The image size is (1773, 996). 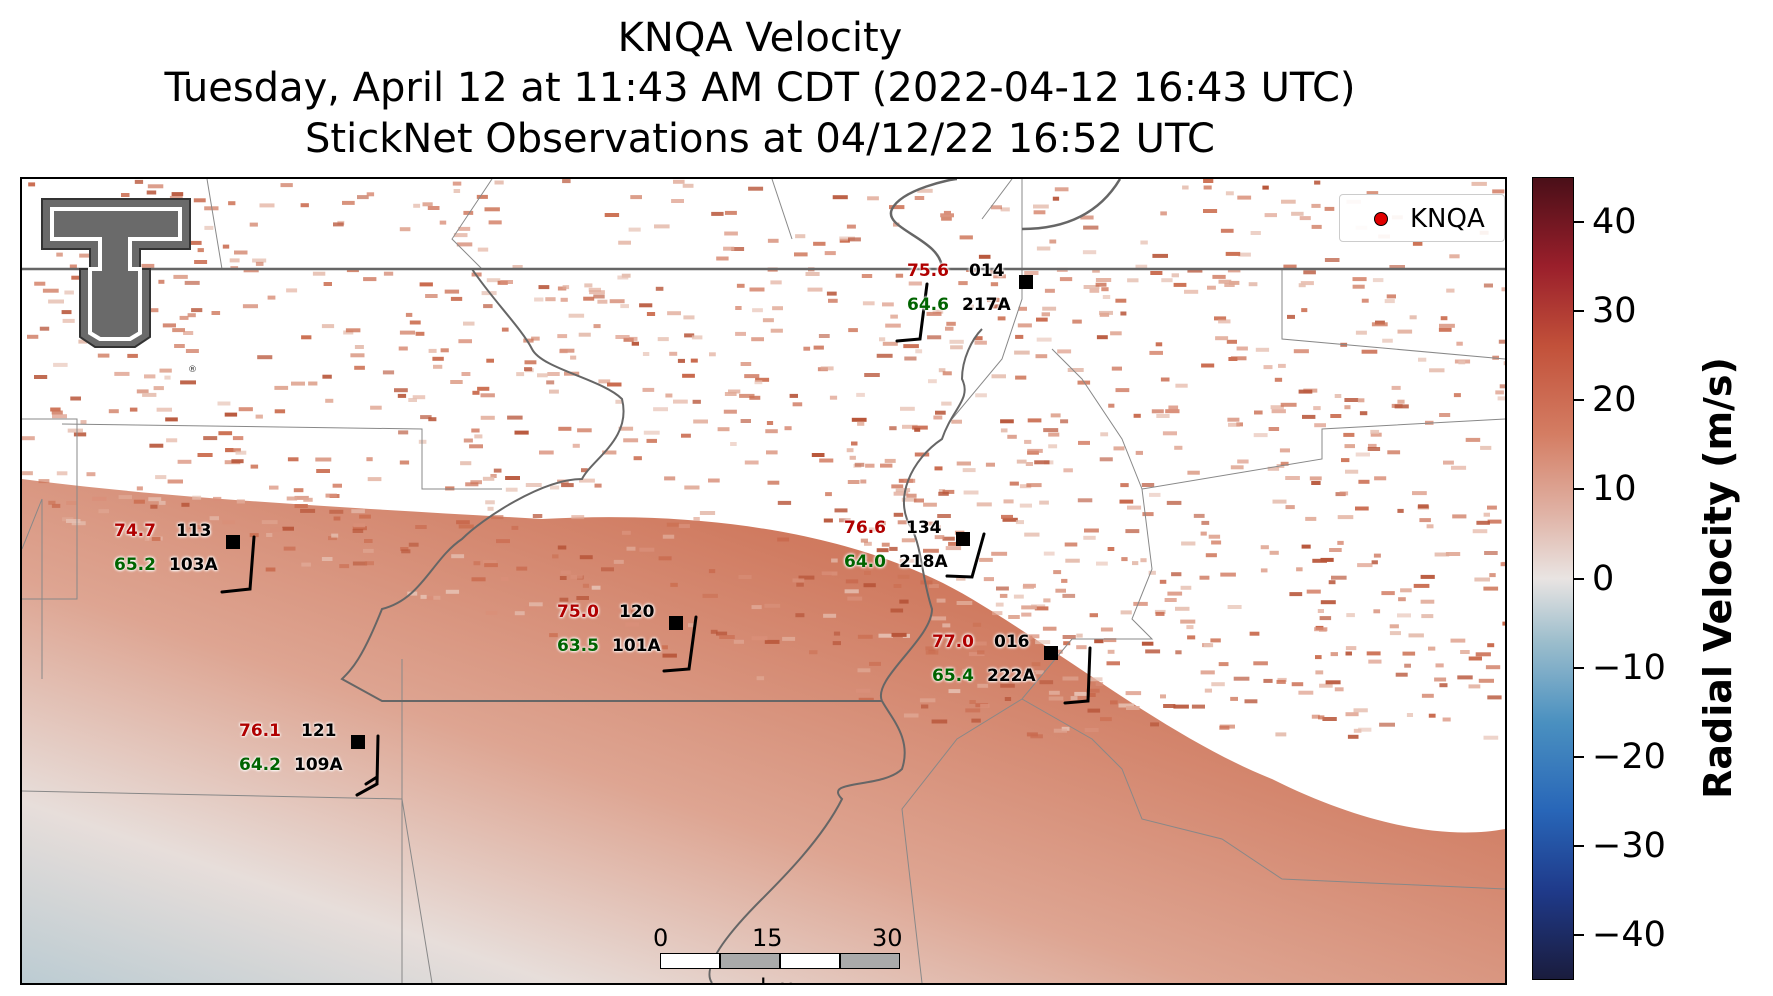 I want to click on station-probe-id: 222A, so click(x=1011, y=676).